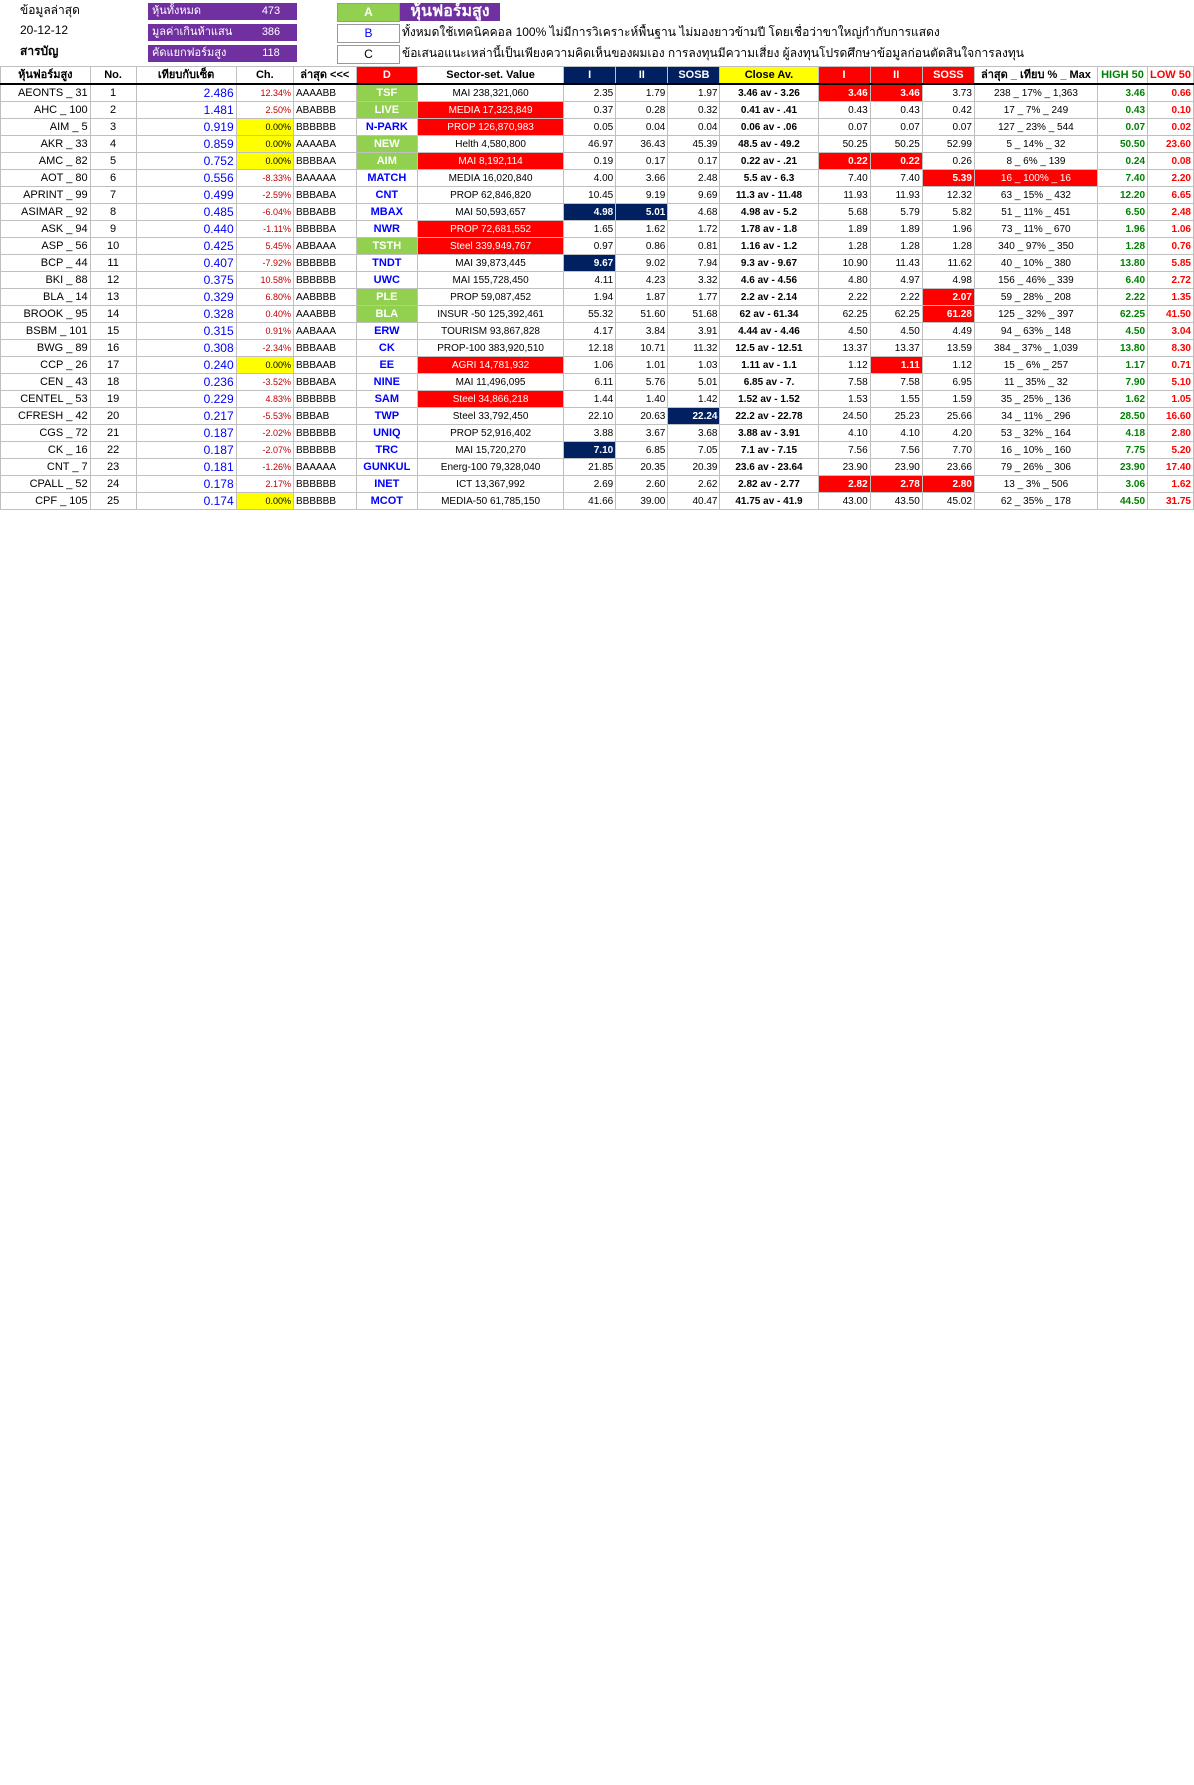  What do you see at coordinates (45, 178) in the screenshot?
I see `stock-name: AOT _ 80` at bounding box center [45, 178].